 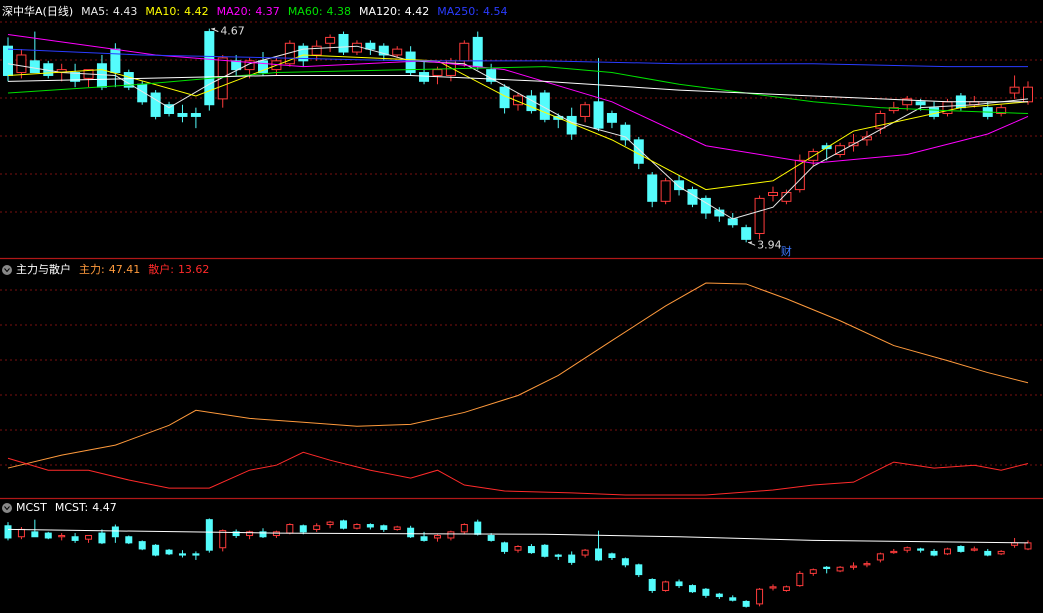 I want to click on legend-name: 主力, so click(x=90, y=269).